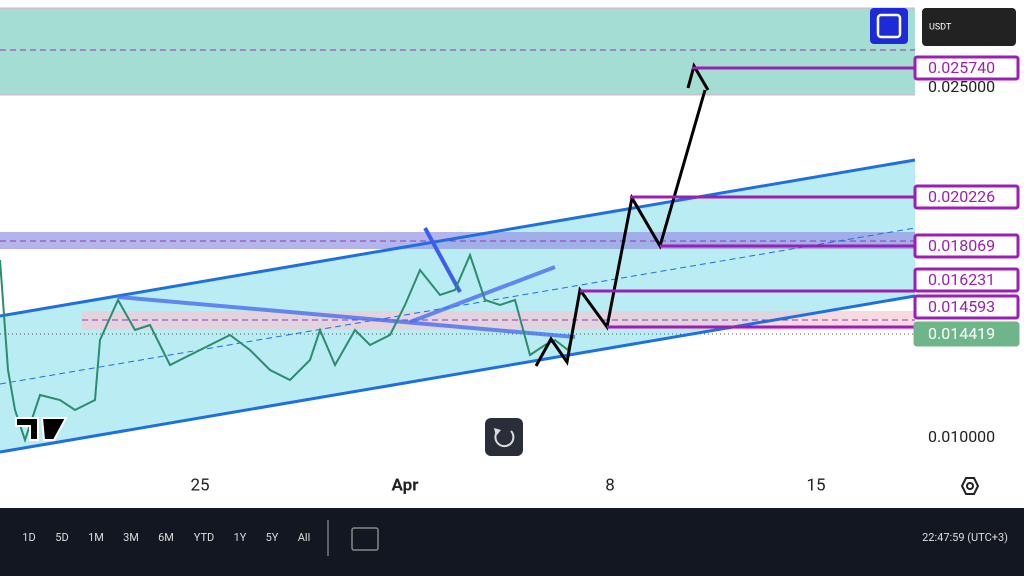 The image size is (1024, 576). I want to click on fullscreen-button, so click(889, 26).